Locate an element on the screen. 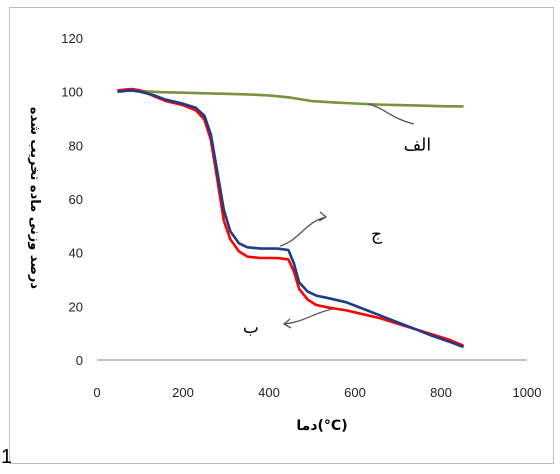  y-tick-label: 80 is located at coordinates (76, 145).